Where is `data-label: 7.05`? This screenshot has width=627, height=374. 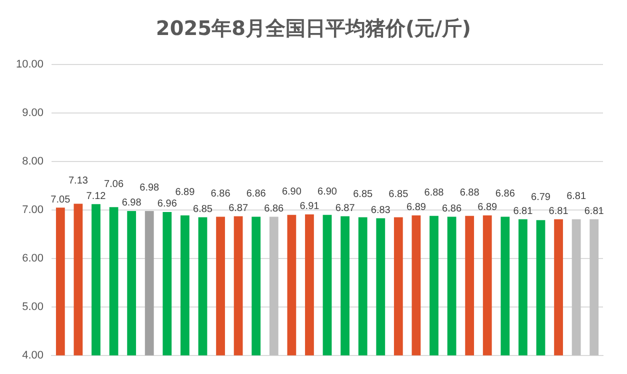
data-label: 7.05 is located at coordinates (60, 200).